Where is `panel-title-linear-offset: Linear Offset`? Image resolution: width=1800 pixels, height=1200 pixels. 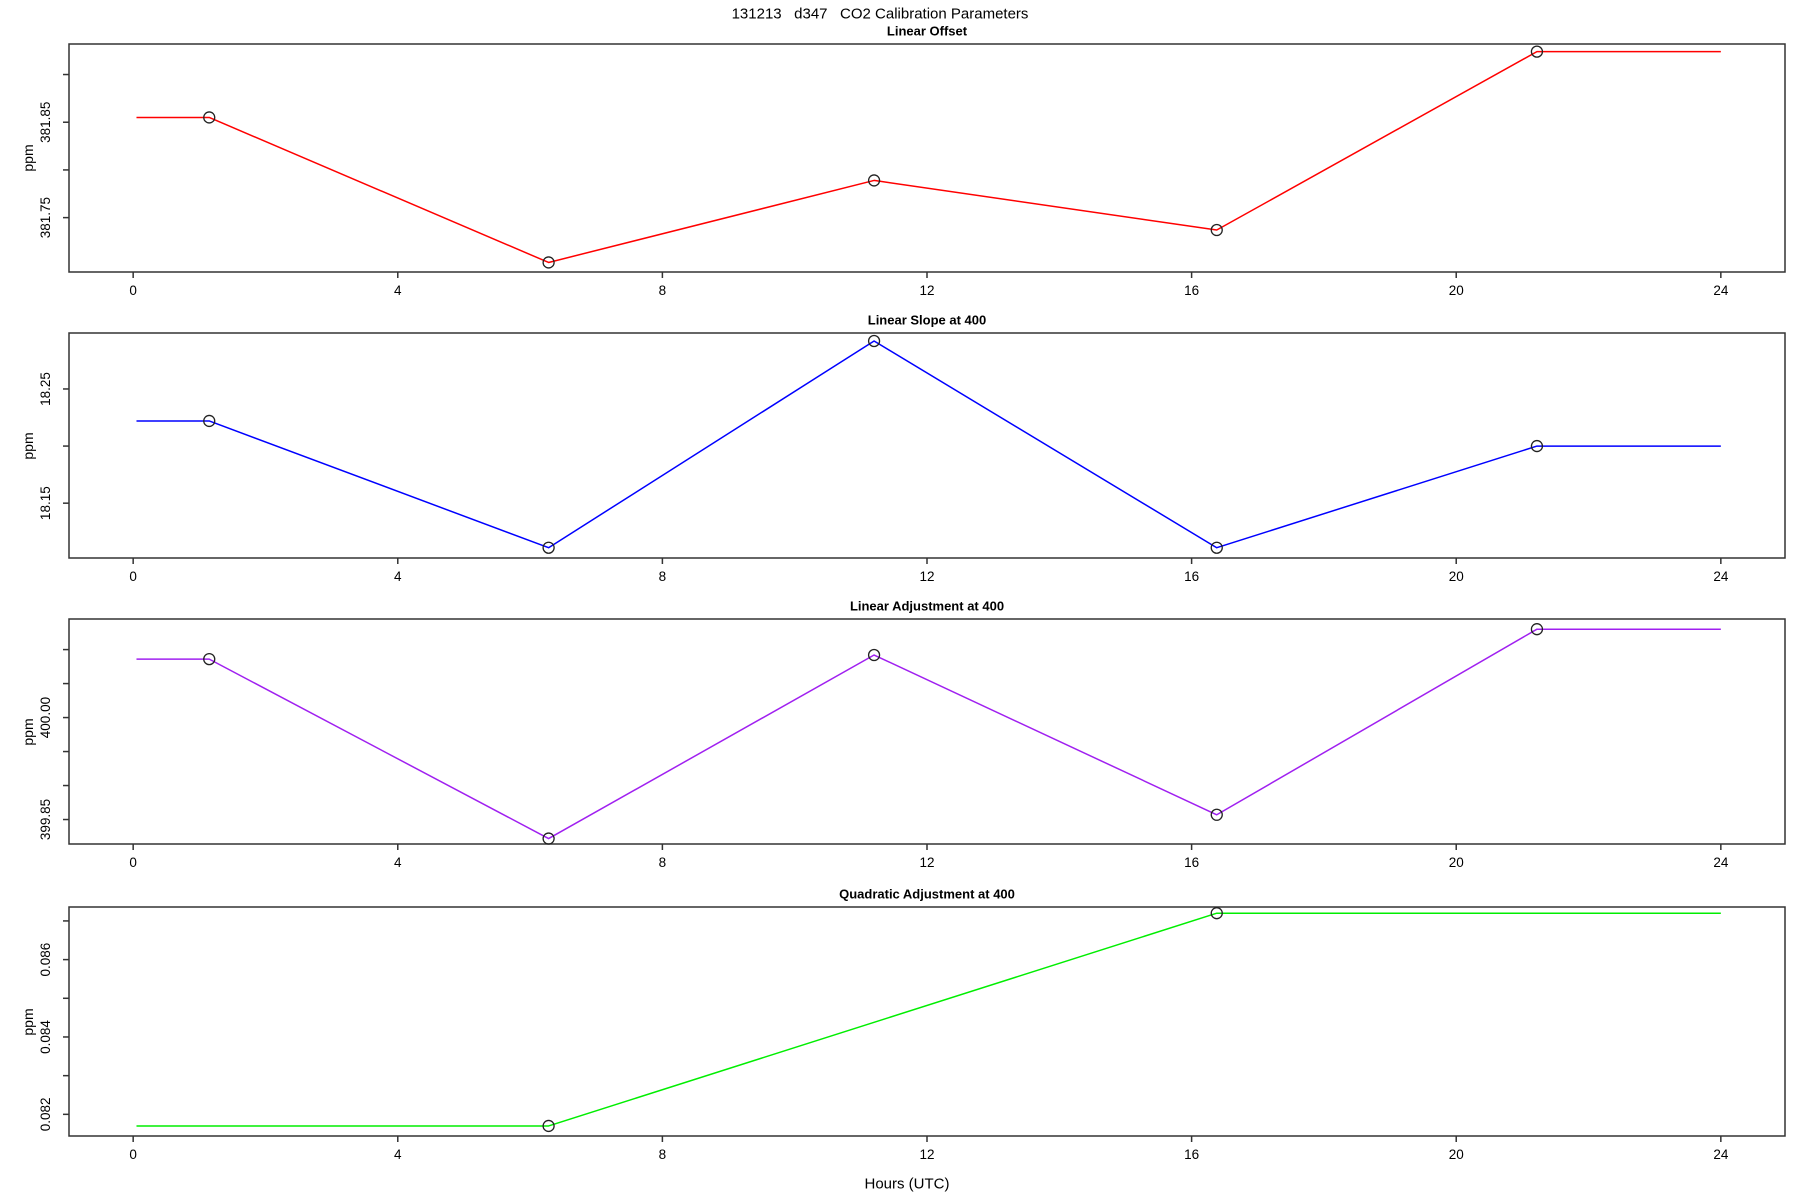
panel-title-linear-offset: Linear Offset is located at coordinates (927, 31).